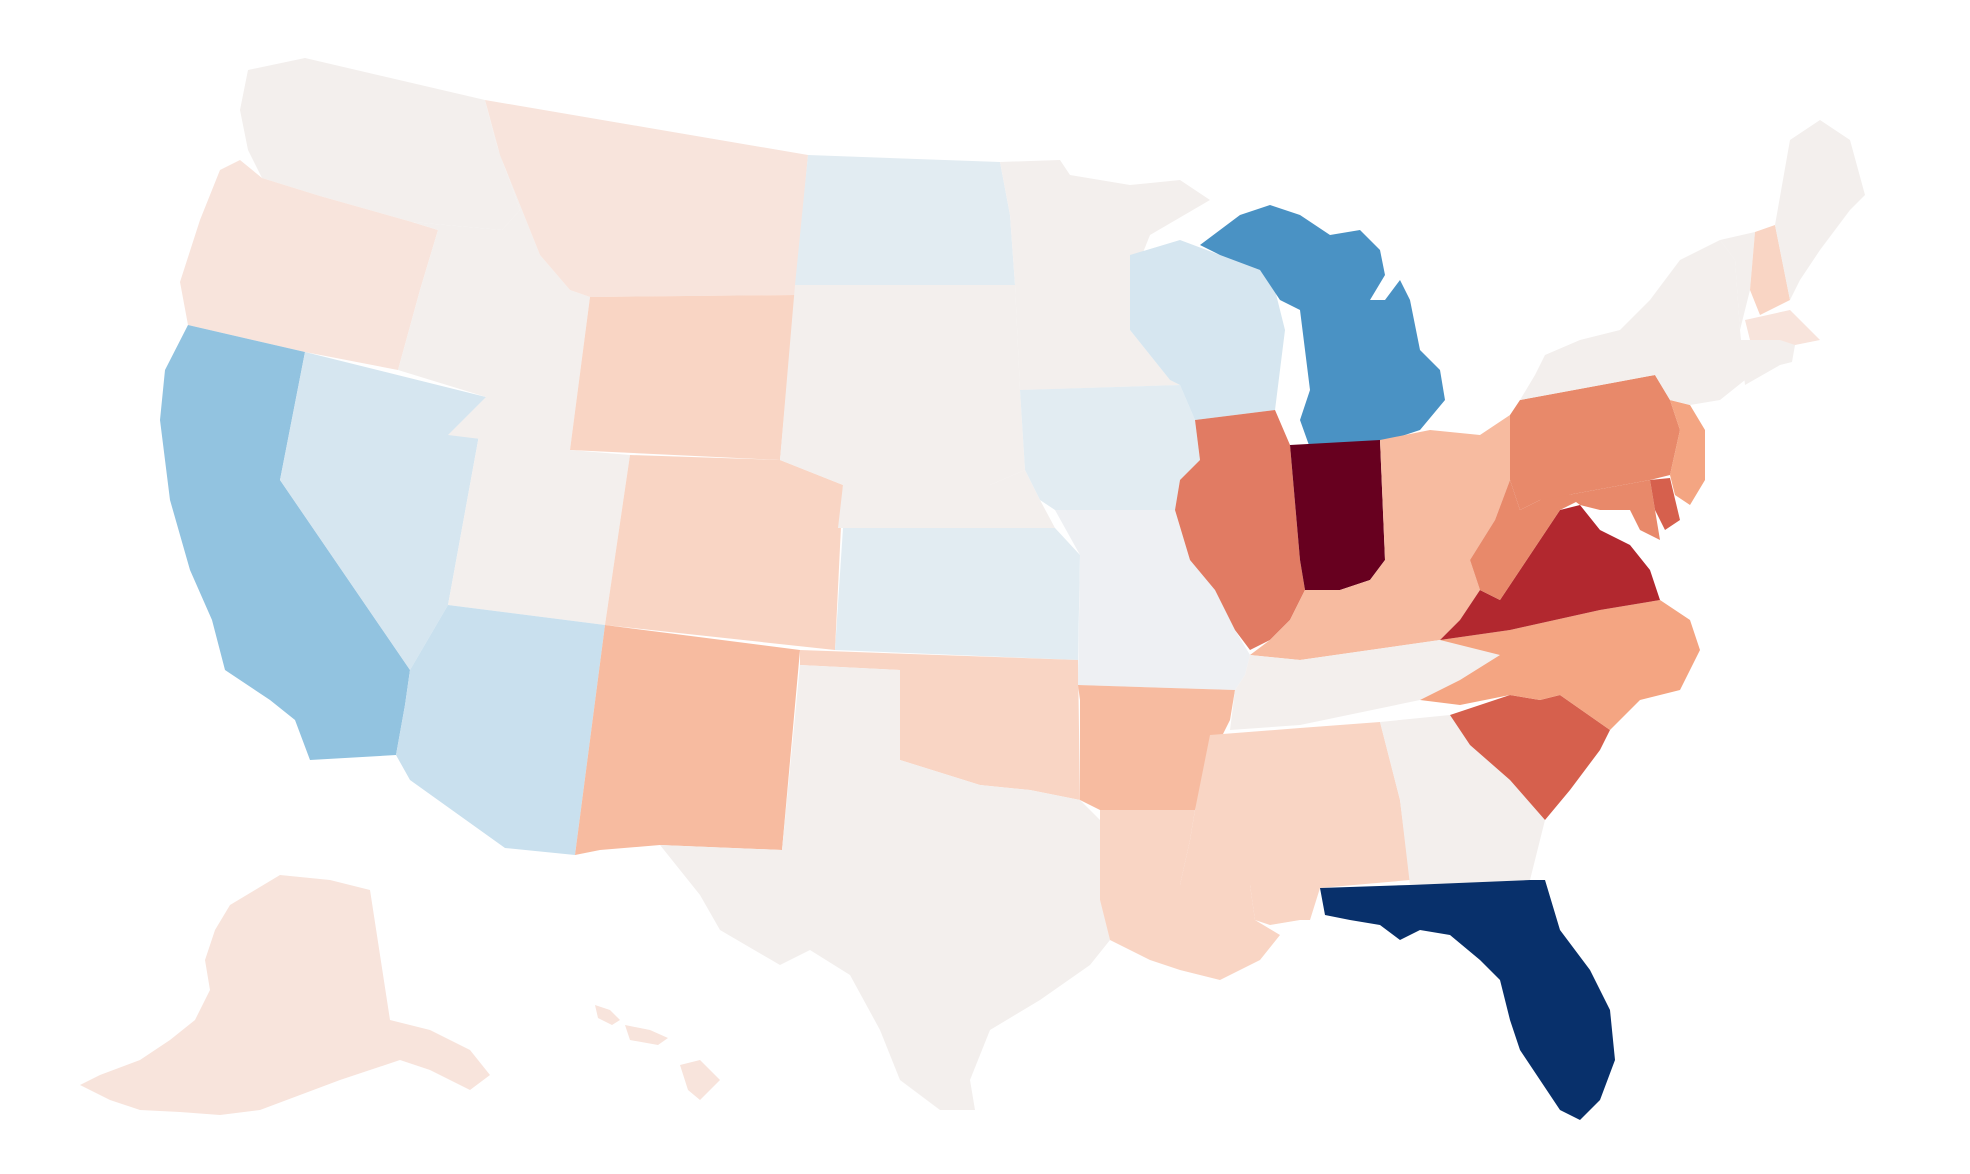 The image size is (1970, 1174). What do you see at coordinates (1525, 540) in the screenshot?
I see `state-WV` at bounding box center [1525, 540].